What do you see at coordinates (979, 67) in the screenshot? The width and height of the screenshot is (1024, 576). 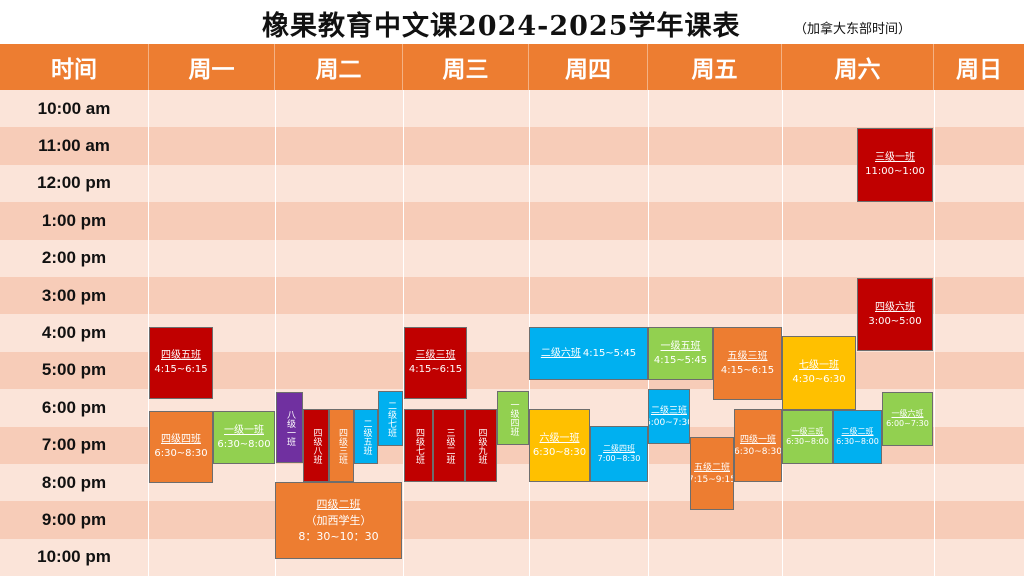 I see `header-sunday: 周日` at bounding box center [979, 67].